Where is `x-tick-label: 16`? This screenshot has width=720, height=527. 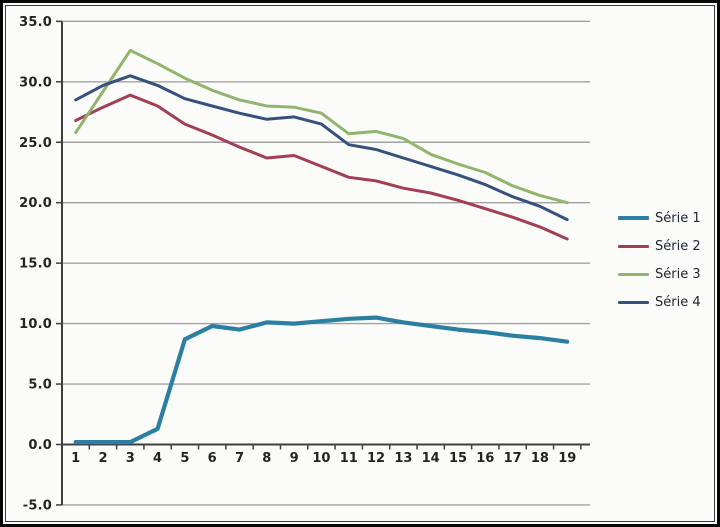
x-tick-label: 16 is located at coordinates (485, 458).